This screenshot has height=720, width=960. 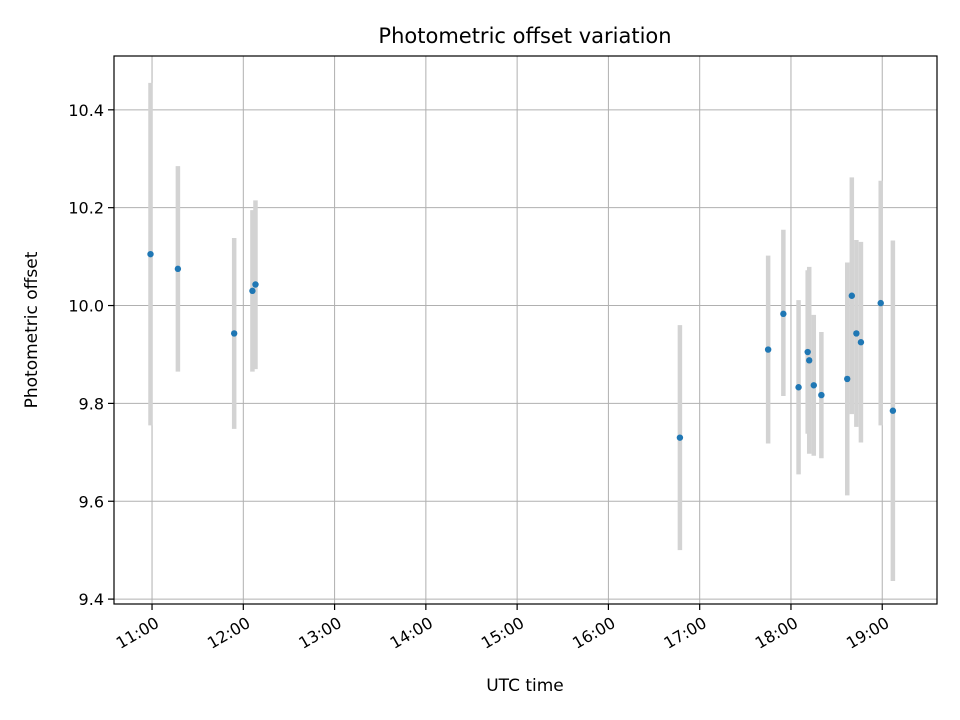 What do you see at coordinates (411, 633) in the screenshot?
I see `x-tick-label: 14:00` at bounding box center [411, 633].